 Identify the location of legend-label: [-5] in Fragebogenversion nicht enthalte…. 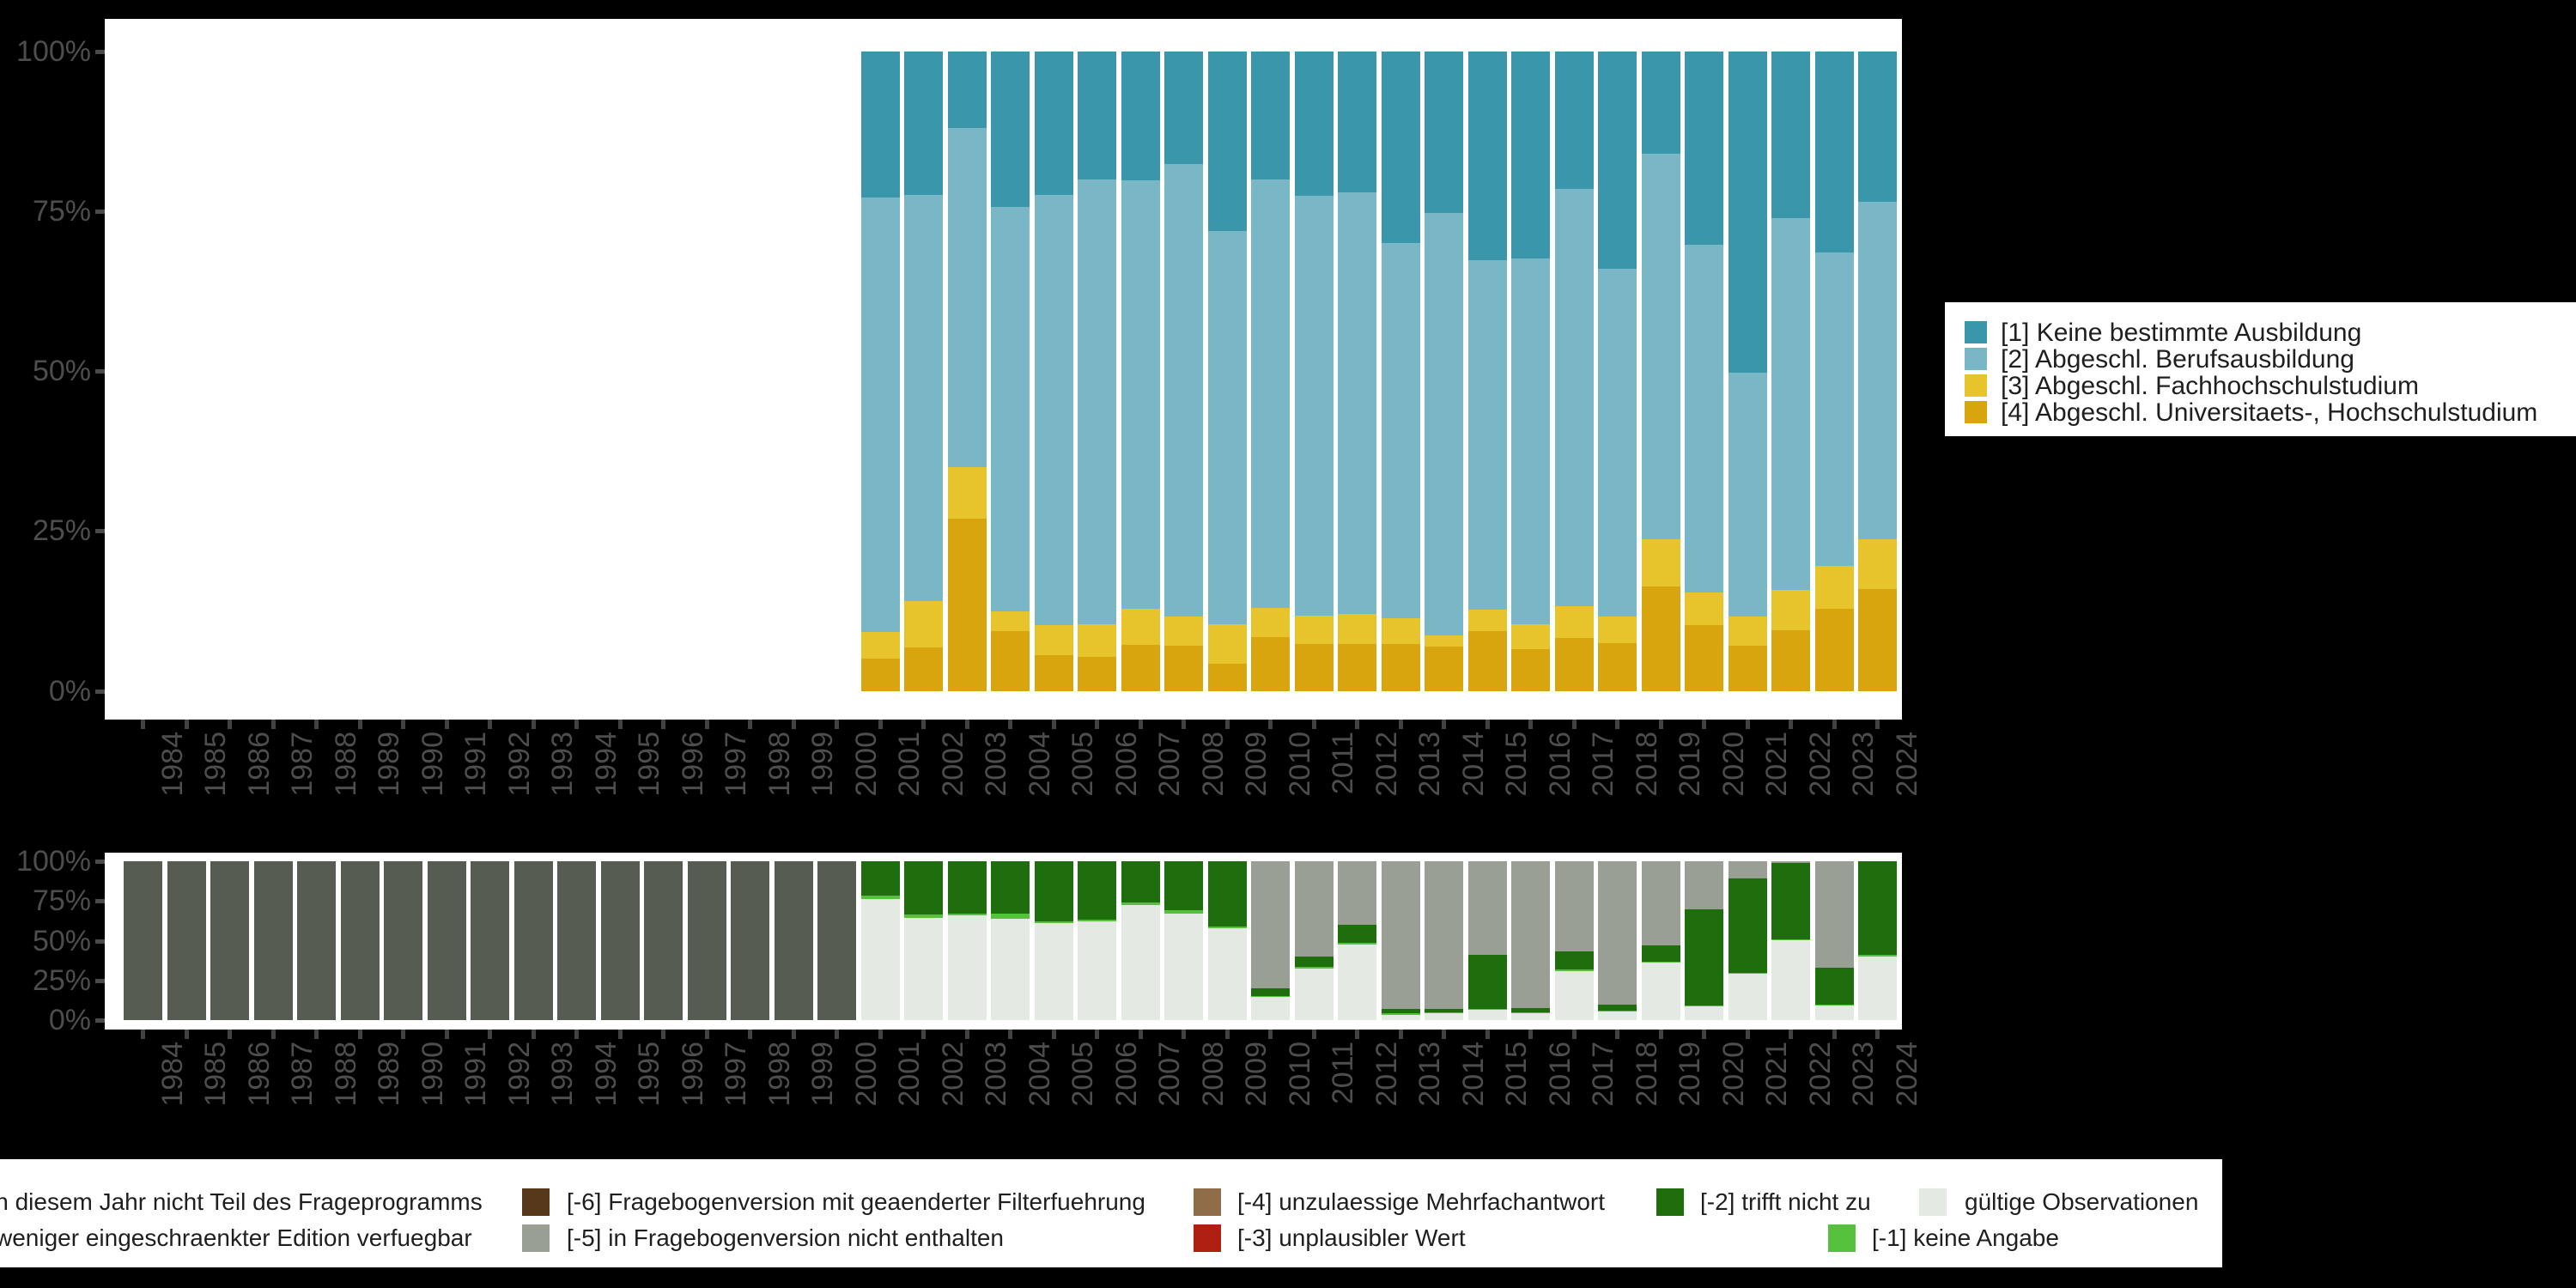
(786, 1237).